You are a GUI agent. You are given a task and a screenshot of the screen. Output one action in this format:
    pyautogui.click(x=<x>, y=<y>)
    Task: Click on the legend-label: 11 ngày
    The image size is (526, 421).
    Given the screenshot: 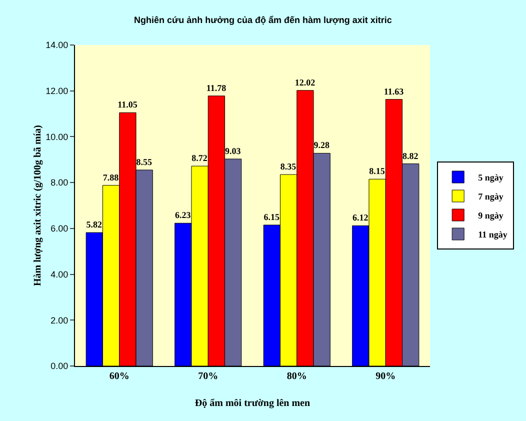 What is the action you would take?
    pyautogui.click(x=493, y=235)
    